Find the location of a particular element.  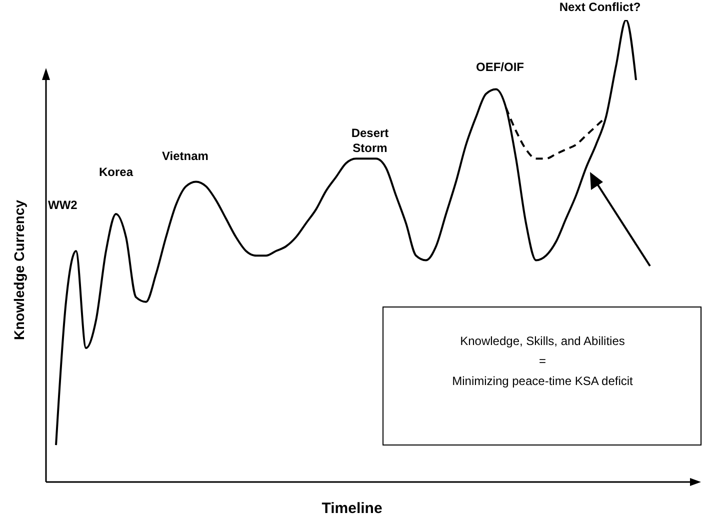

annotation: Vietnam is located at coordinates (186, 156).